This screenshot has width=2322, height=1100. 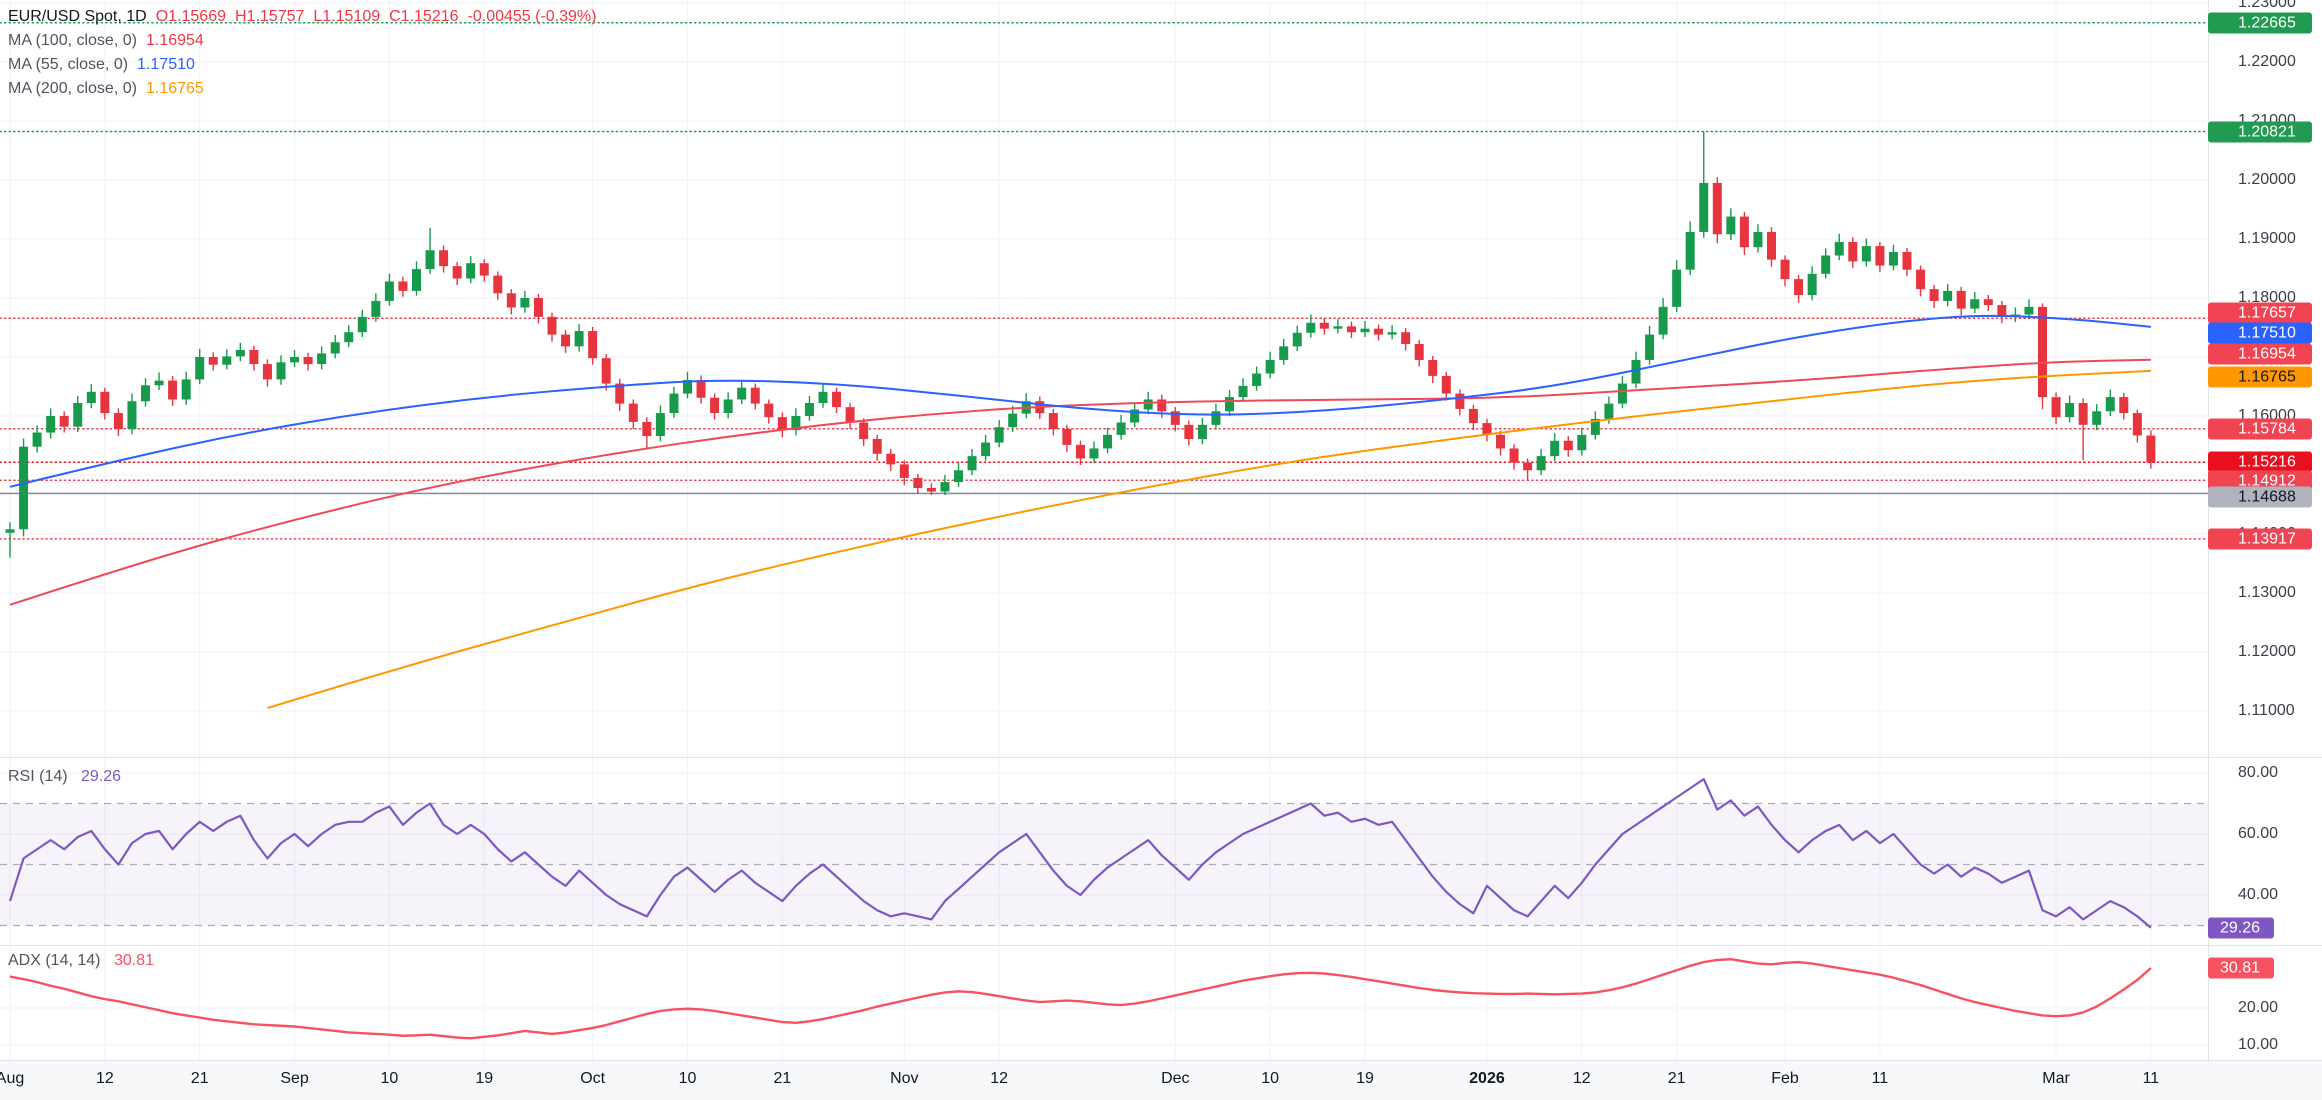 What do you see at coordinates (72, 88) in the screenshot?
I see `ma200-legend-label: MA (200, close, 0)` at bounding box center [72, 88].